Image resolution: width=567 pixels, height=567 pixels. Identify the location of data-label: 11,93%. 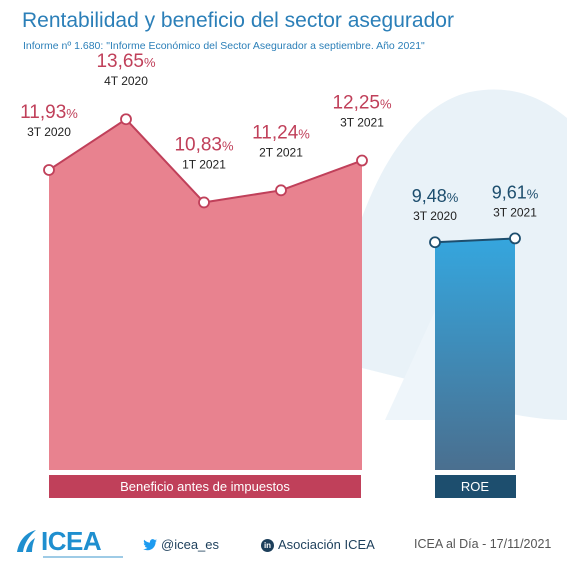
(49, 112).